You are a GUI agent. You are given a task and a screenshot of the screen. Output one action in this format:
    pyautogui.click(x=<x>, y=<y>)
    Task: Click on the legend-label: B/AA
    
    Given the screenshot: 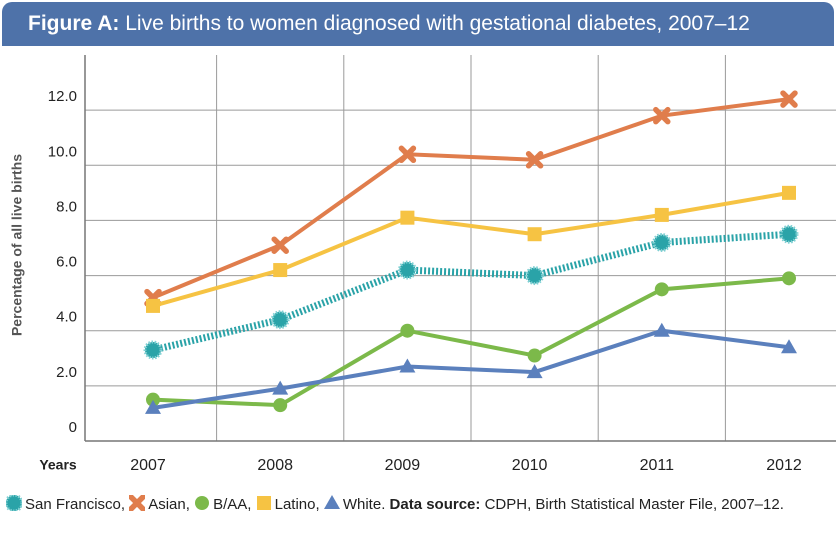 What is the action you would take?
    pyautogui.click(x=230, y=504)
    